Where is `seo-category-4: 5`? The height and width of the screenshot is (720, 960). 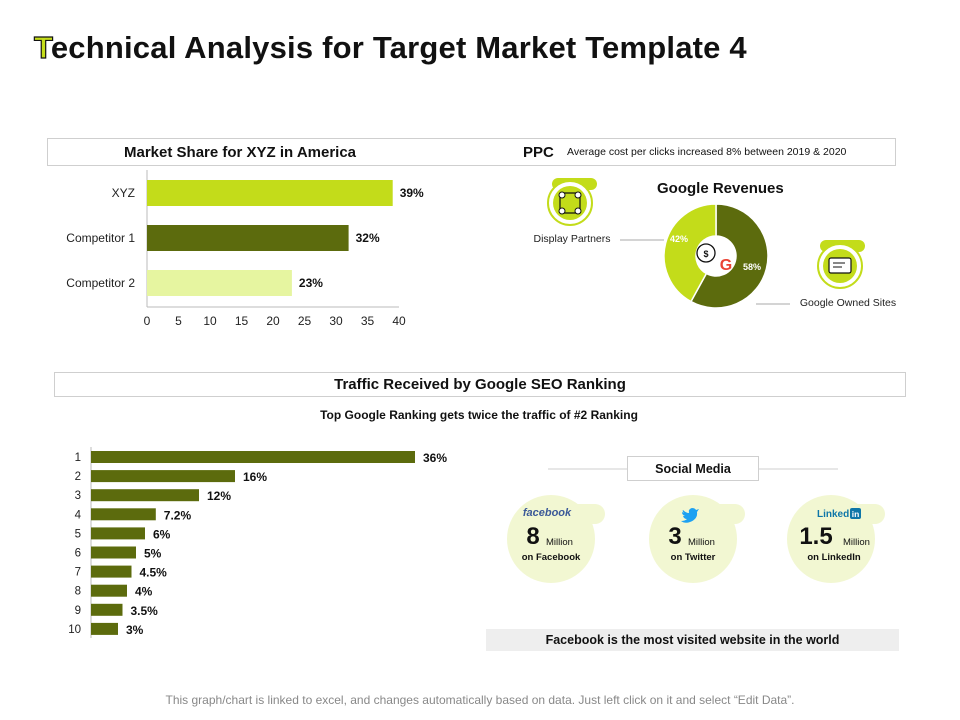 seo-category-4: 5 is located at coordinates (78, 534).